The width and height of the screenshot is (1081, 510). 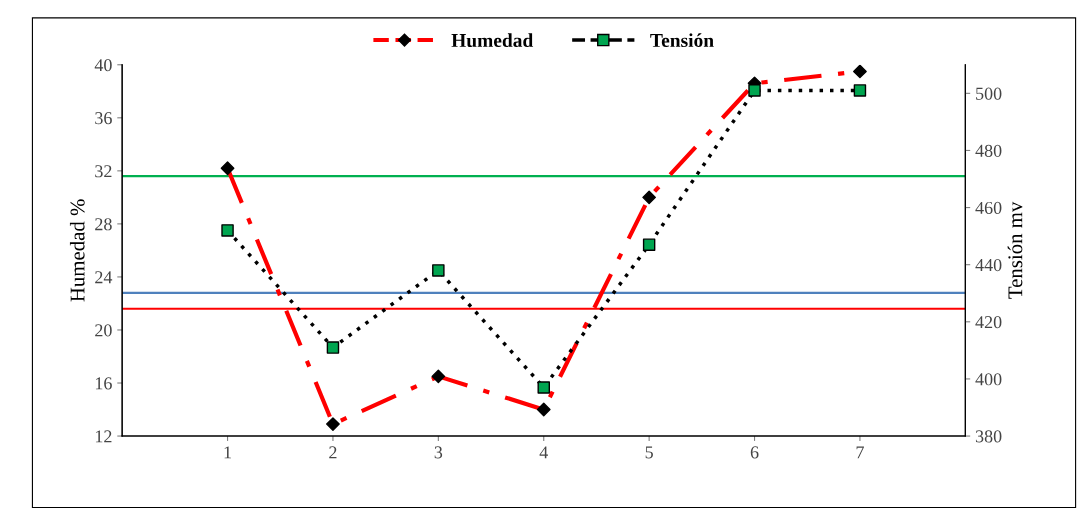 I want to click on y-tick-label: 28, so click(x=103, y=224).